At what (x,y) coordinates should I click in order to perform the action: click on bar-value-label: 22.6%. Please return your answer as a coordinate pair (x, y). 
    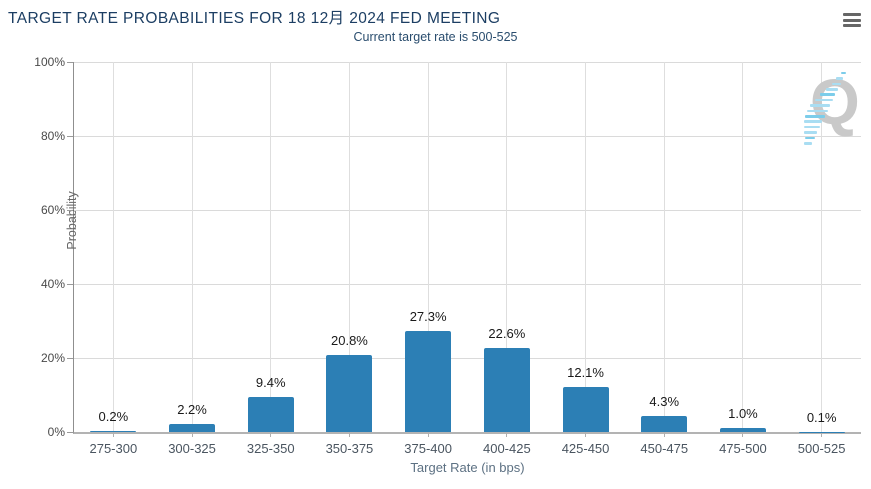
    Looking at the image, I should click on (507, 334).